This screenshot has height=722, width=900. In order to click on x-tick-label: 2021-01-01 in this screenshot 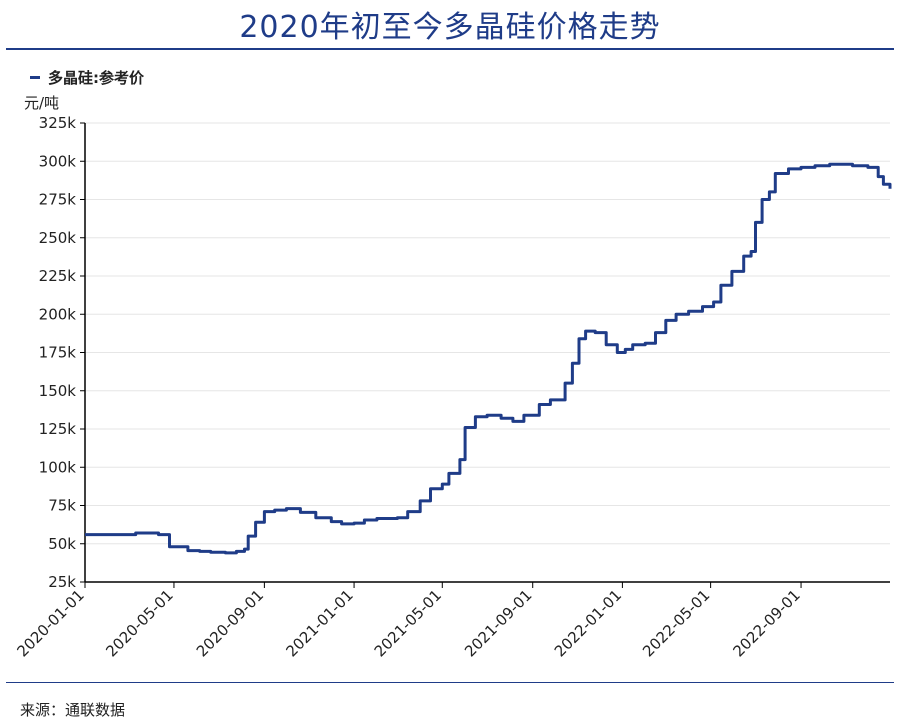, I will do `click(320, 623)`.